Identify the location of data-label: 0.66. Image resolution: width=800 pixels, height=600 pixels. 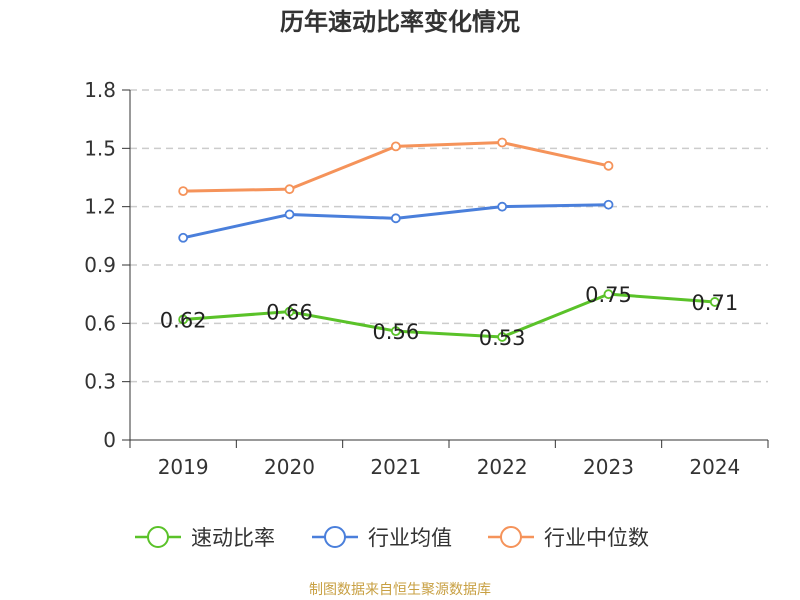
(289, 313).